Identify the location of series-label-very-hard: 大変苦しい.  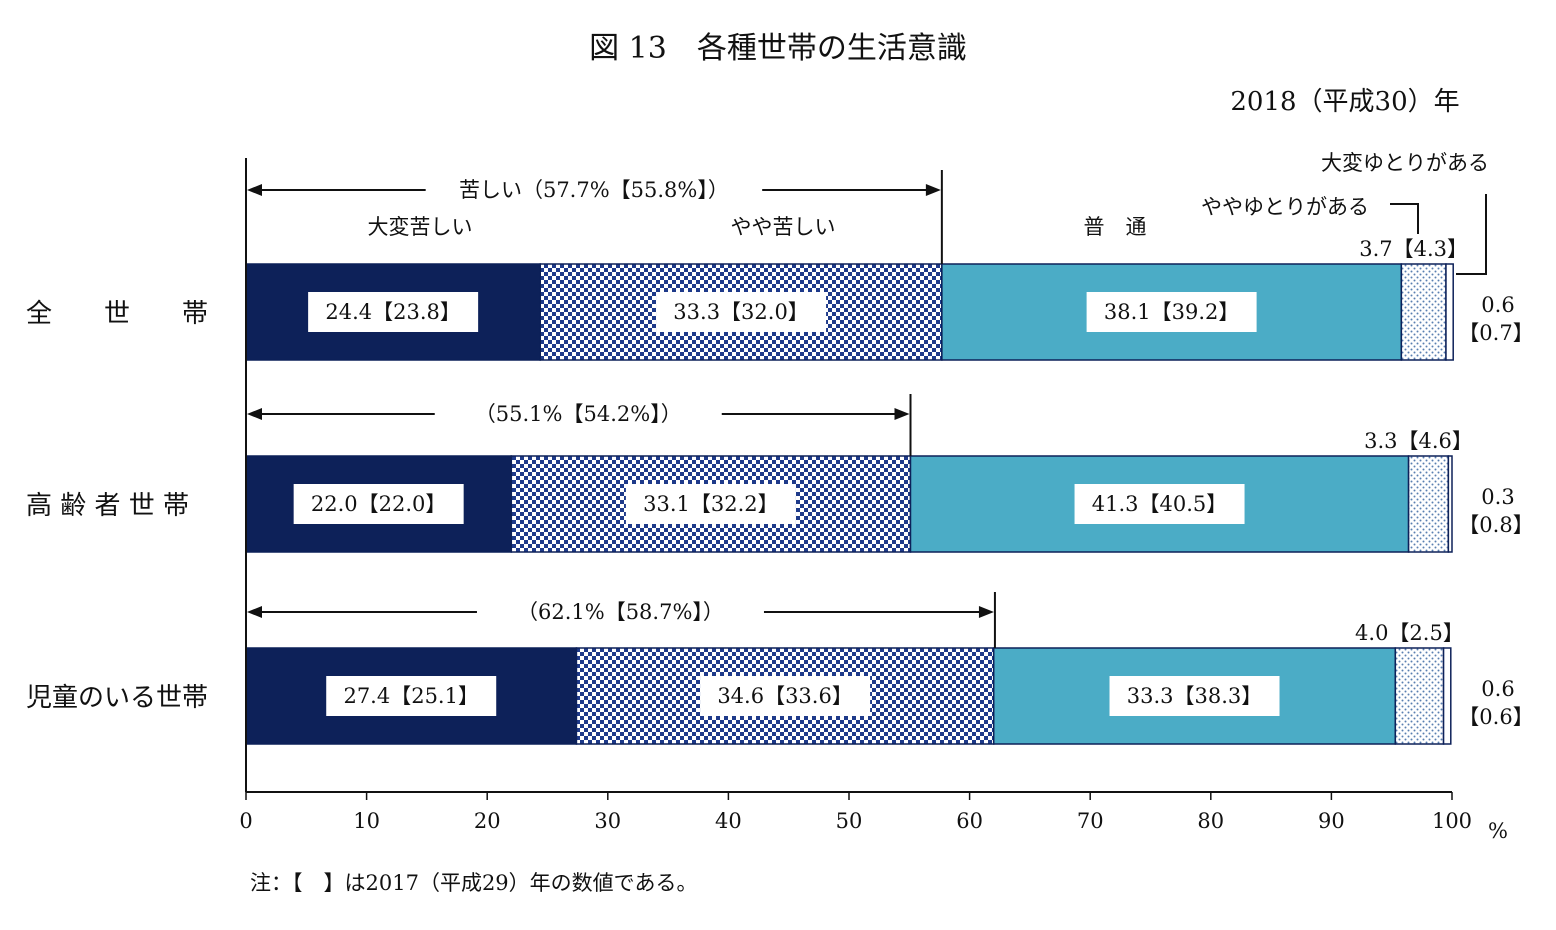
(420, 227).